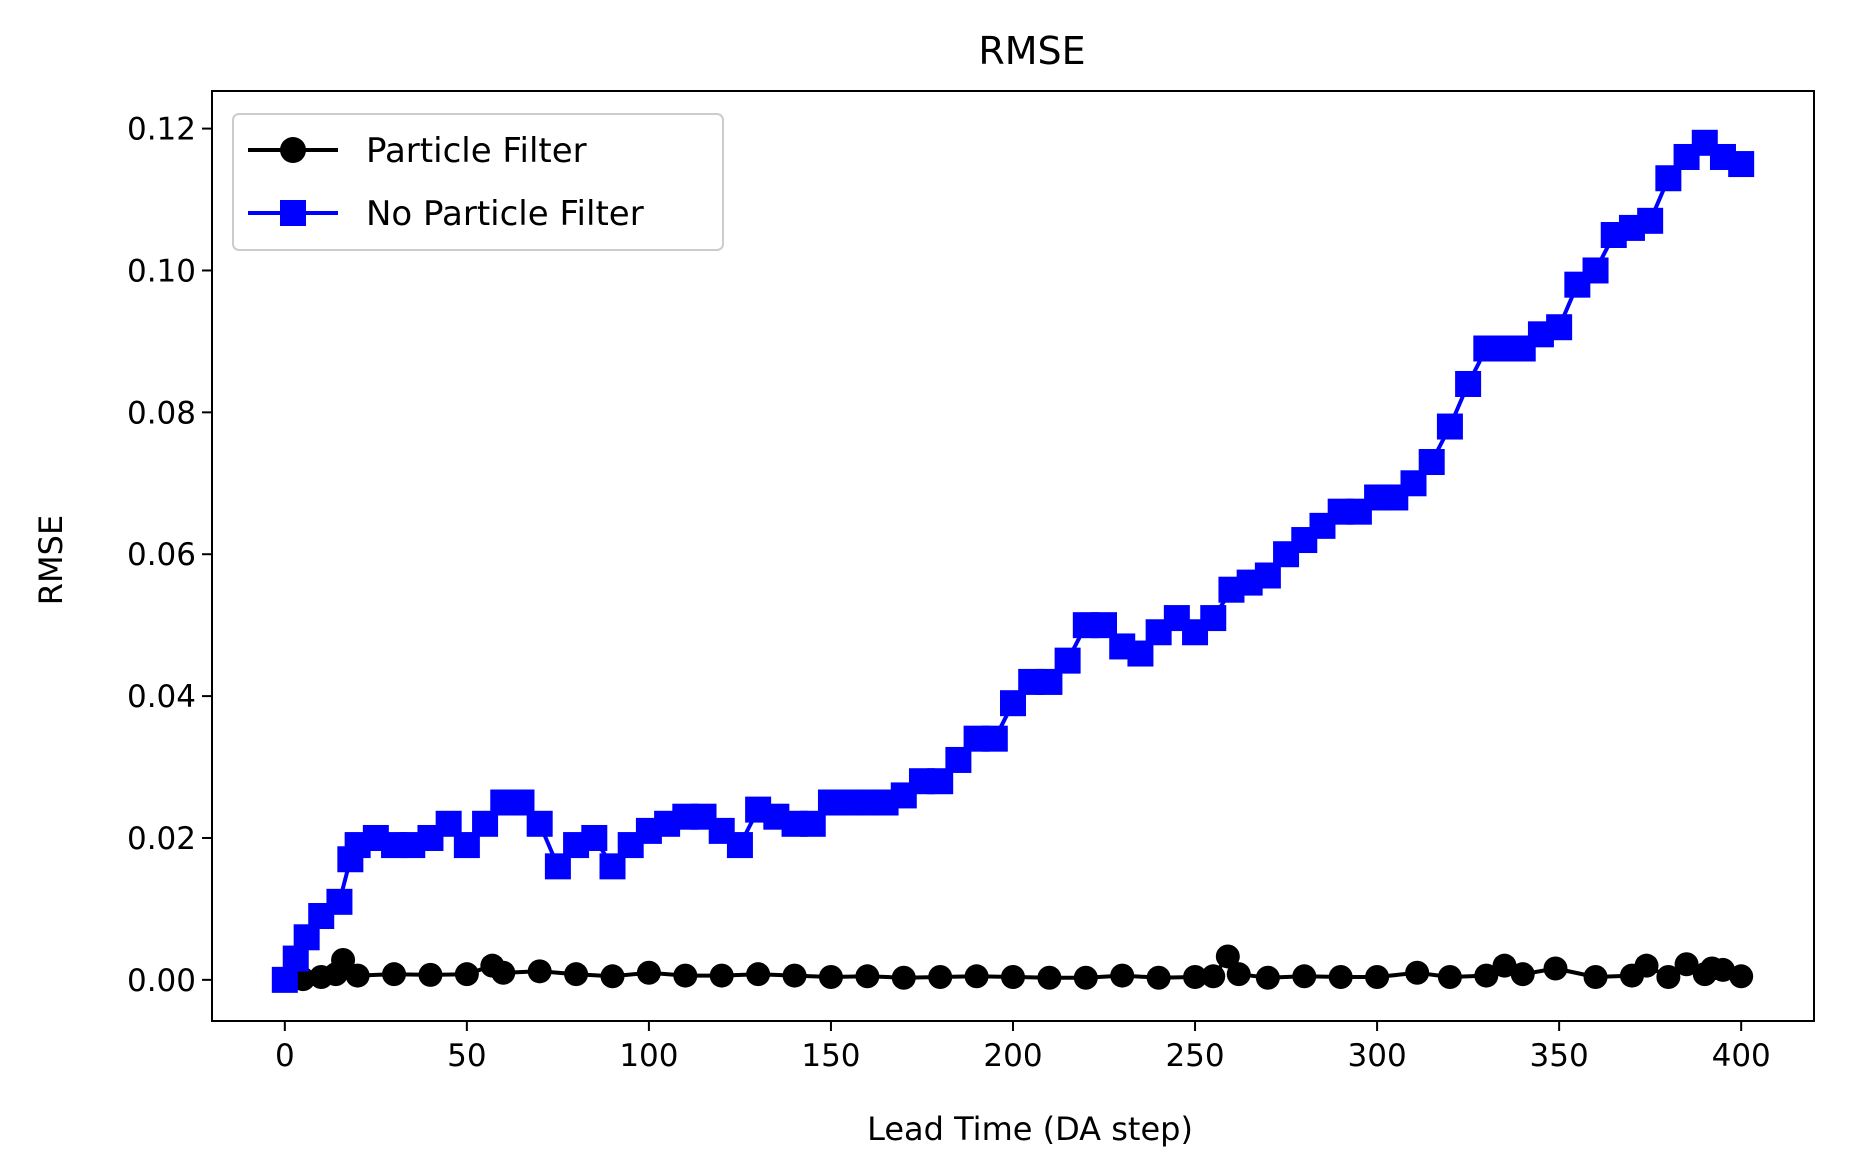 Image resolution: width=1868 pixels, height=1176 pixels. I want to click on x-tick-label: 50, so click(466, 1056).